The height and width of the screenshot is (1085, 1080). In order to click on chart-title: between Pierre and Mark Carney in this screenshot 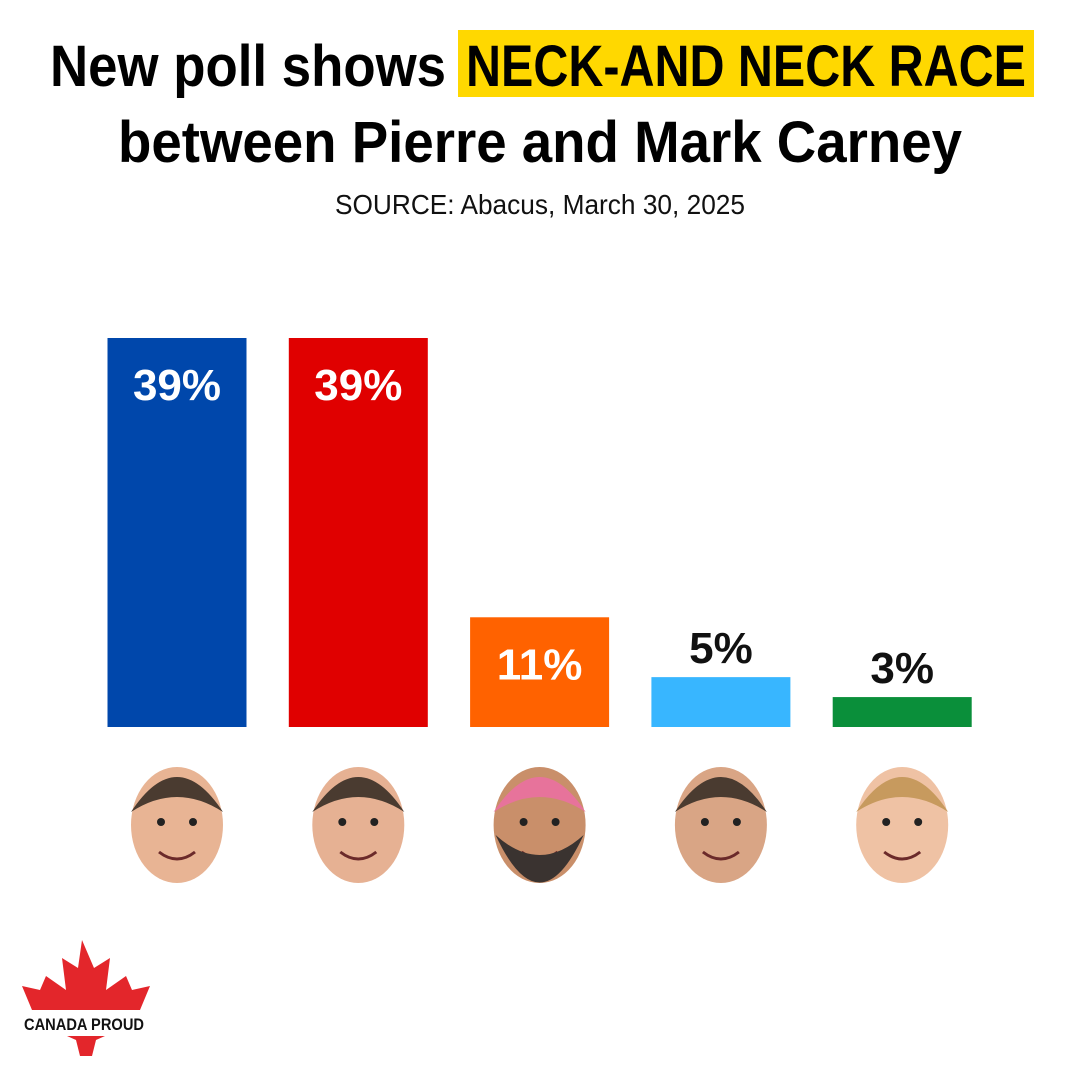, I will do `click(540, 142)`.